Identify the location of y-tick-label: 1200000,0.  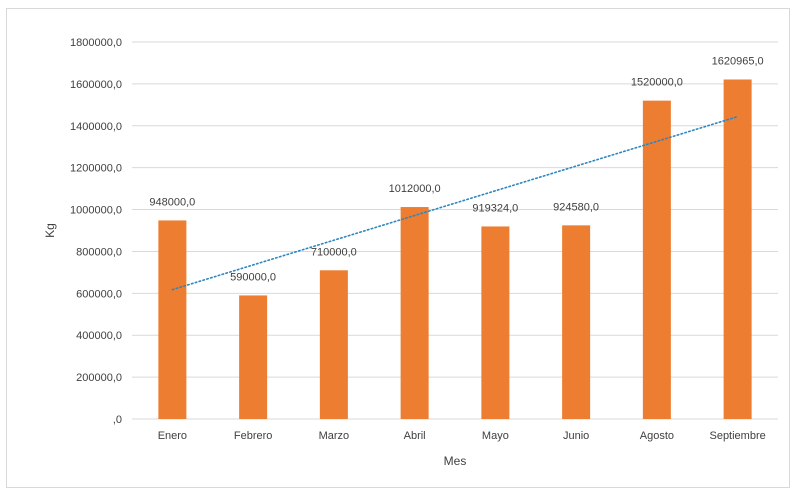
(96, 169).